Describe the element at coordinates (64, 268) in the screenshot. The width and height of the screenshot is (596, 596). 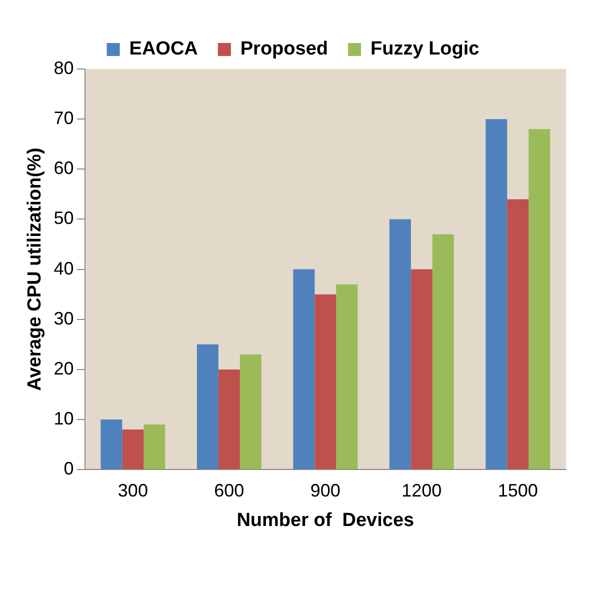
I see `y-tick-label: 40` at that location.